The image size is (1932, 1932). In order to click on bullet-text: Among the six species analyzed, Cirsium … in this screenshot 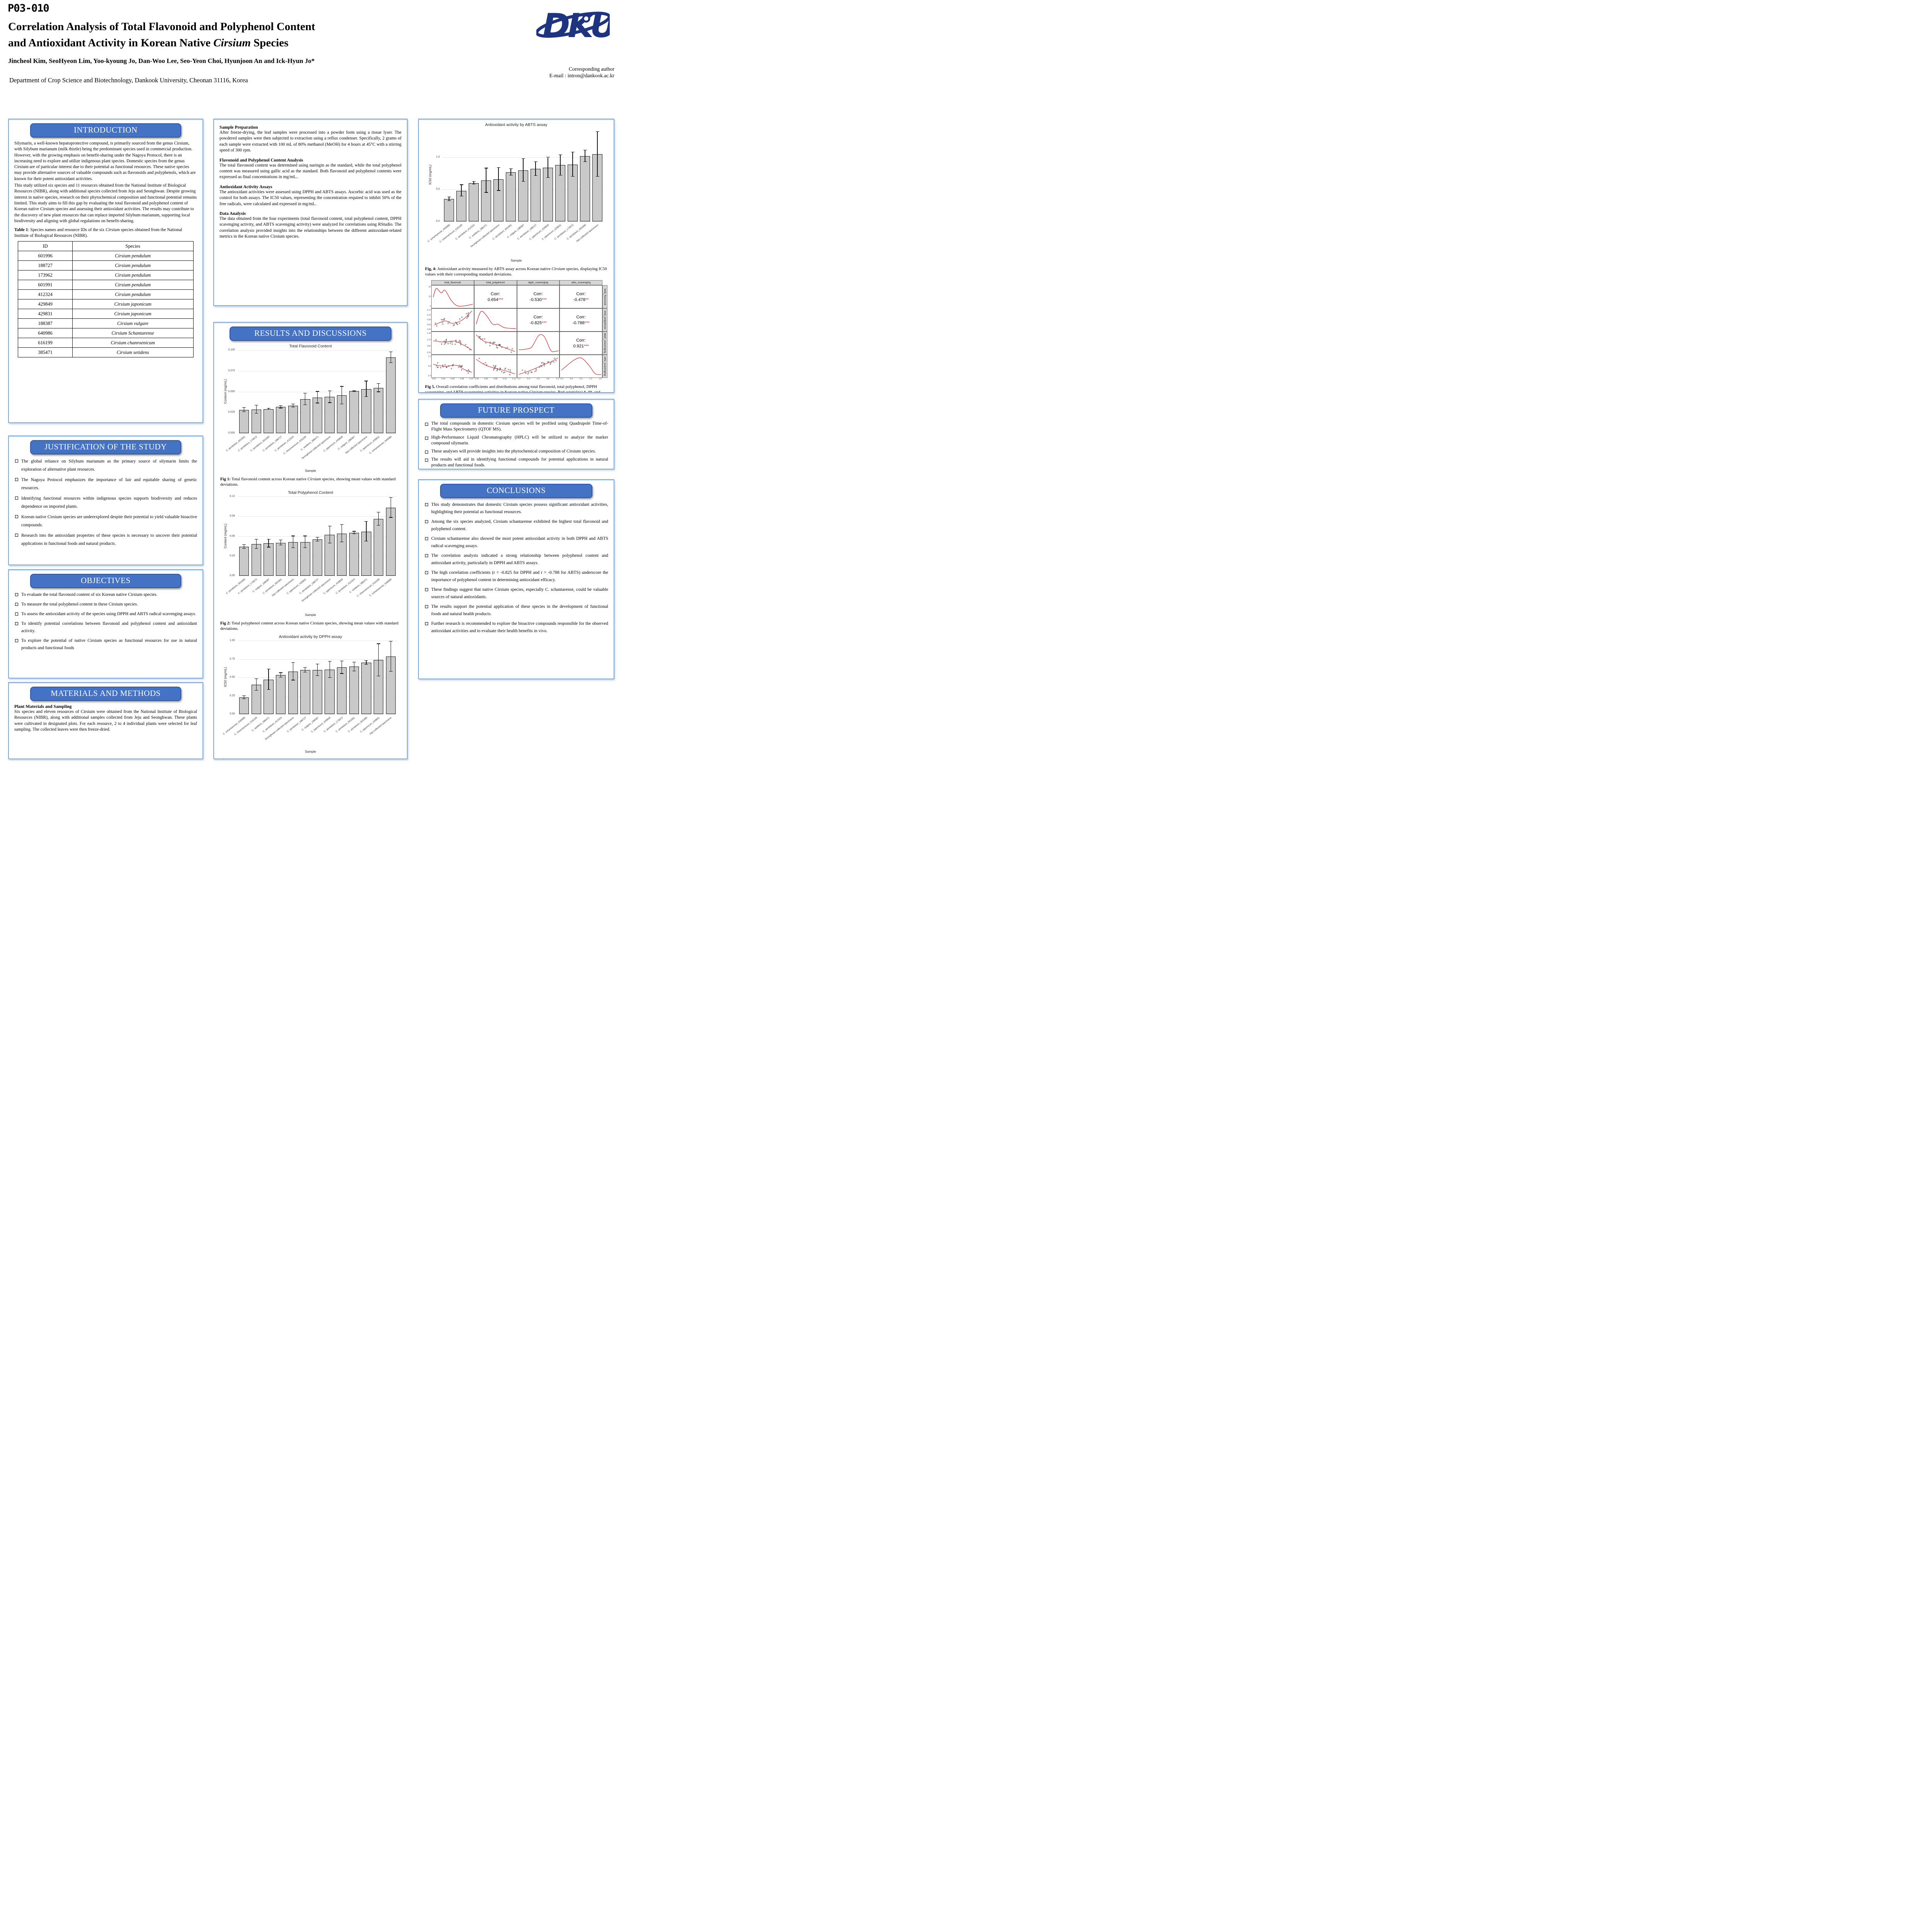, I will do `click(519, 525)`.